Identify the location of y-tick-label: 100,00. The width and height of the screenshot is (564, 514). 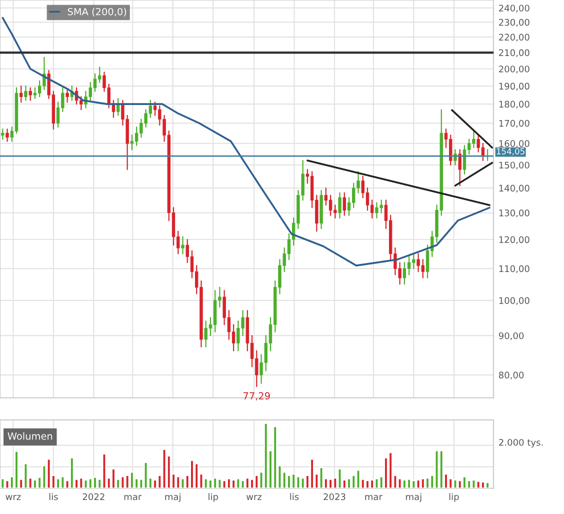
(514, 301).